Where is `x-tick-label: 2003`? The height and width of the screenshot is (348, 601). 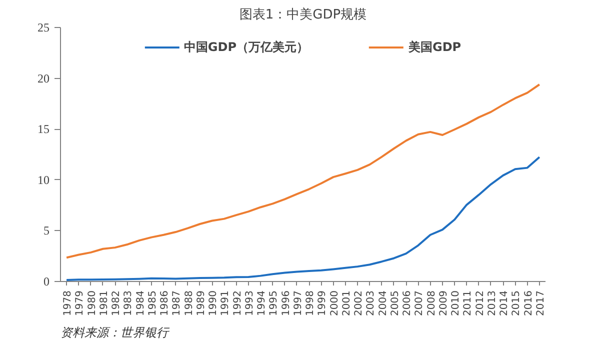
x-tick-label: 2003 is located at coordinates (371, 303).